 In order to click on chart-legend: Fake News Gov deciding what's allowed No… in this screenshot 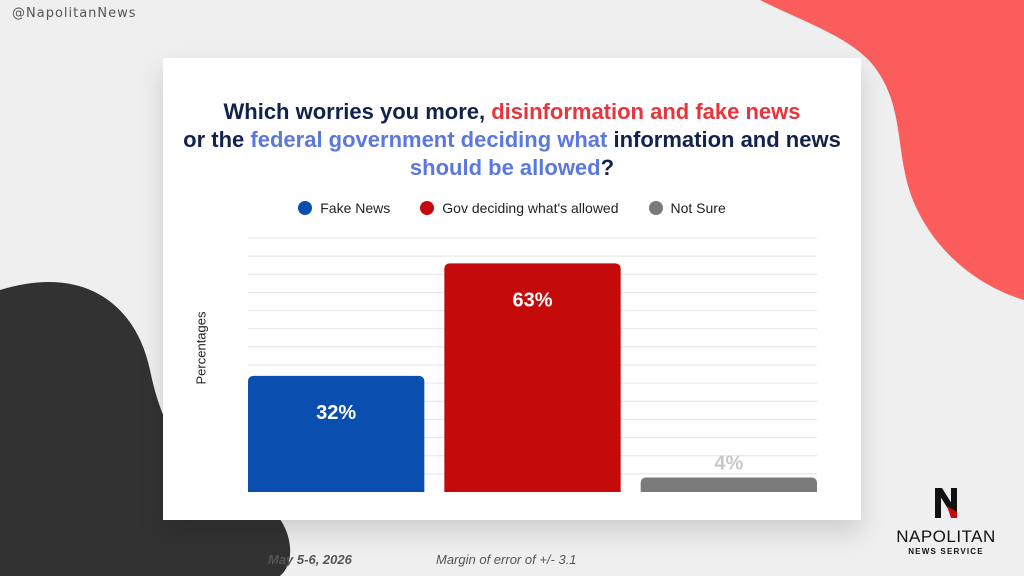, I will do `click(512, 208)`.